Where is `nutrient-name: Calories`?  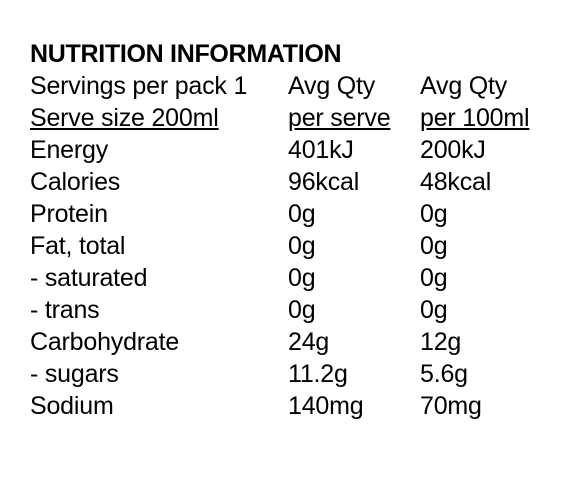 nutrient-name: Calories is located at coordinates (75, 182).